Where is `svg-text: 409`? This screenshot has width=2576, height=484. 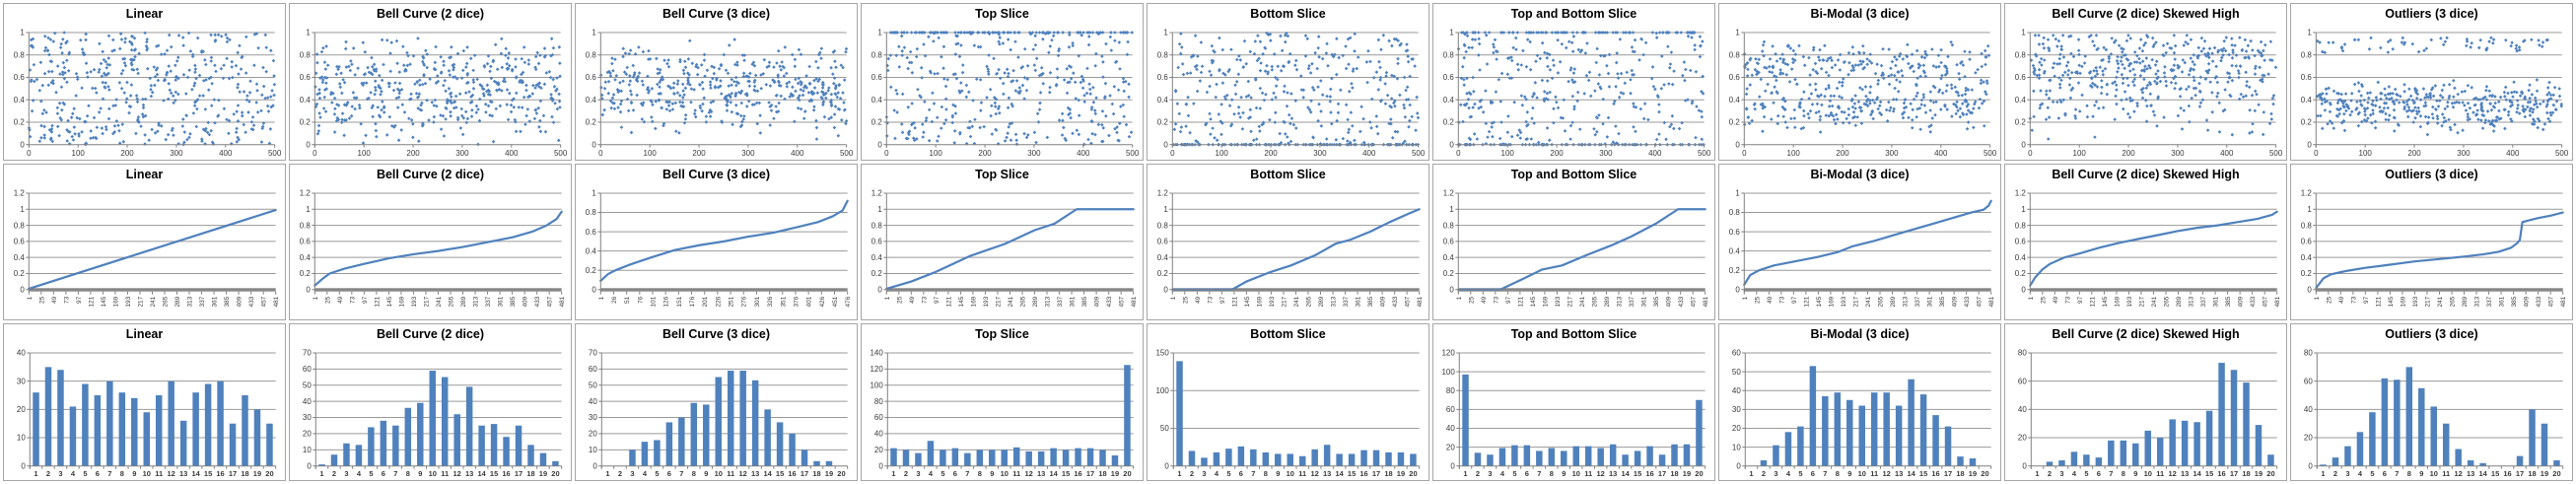 svg-text: 409 is located at coordinates (526, 301).